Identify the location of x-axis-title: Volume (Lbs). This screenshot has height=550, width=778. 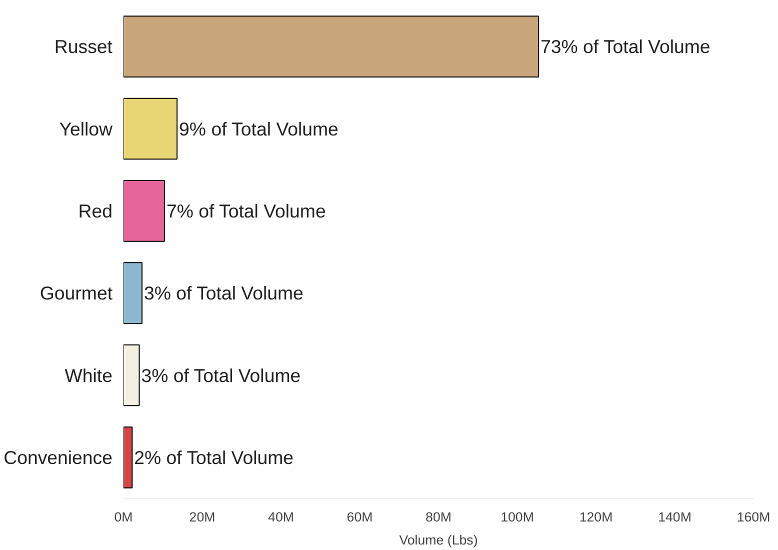
(438, 540).